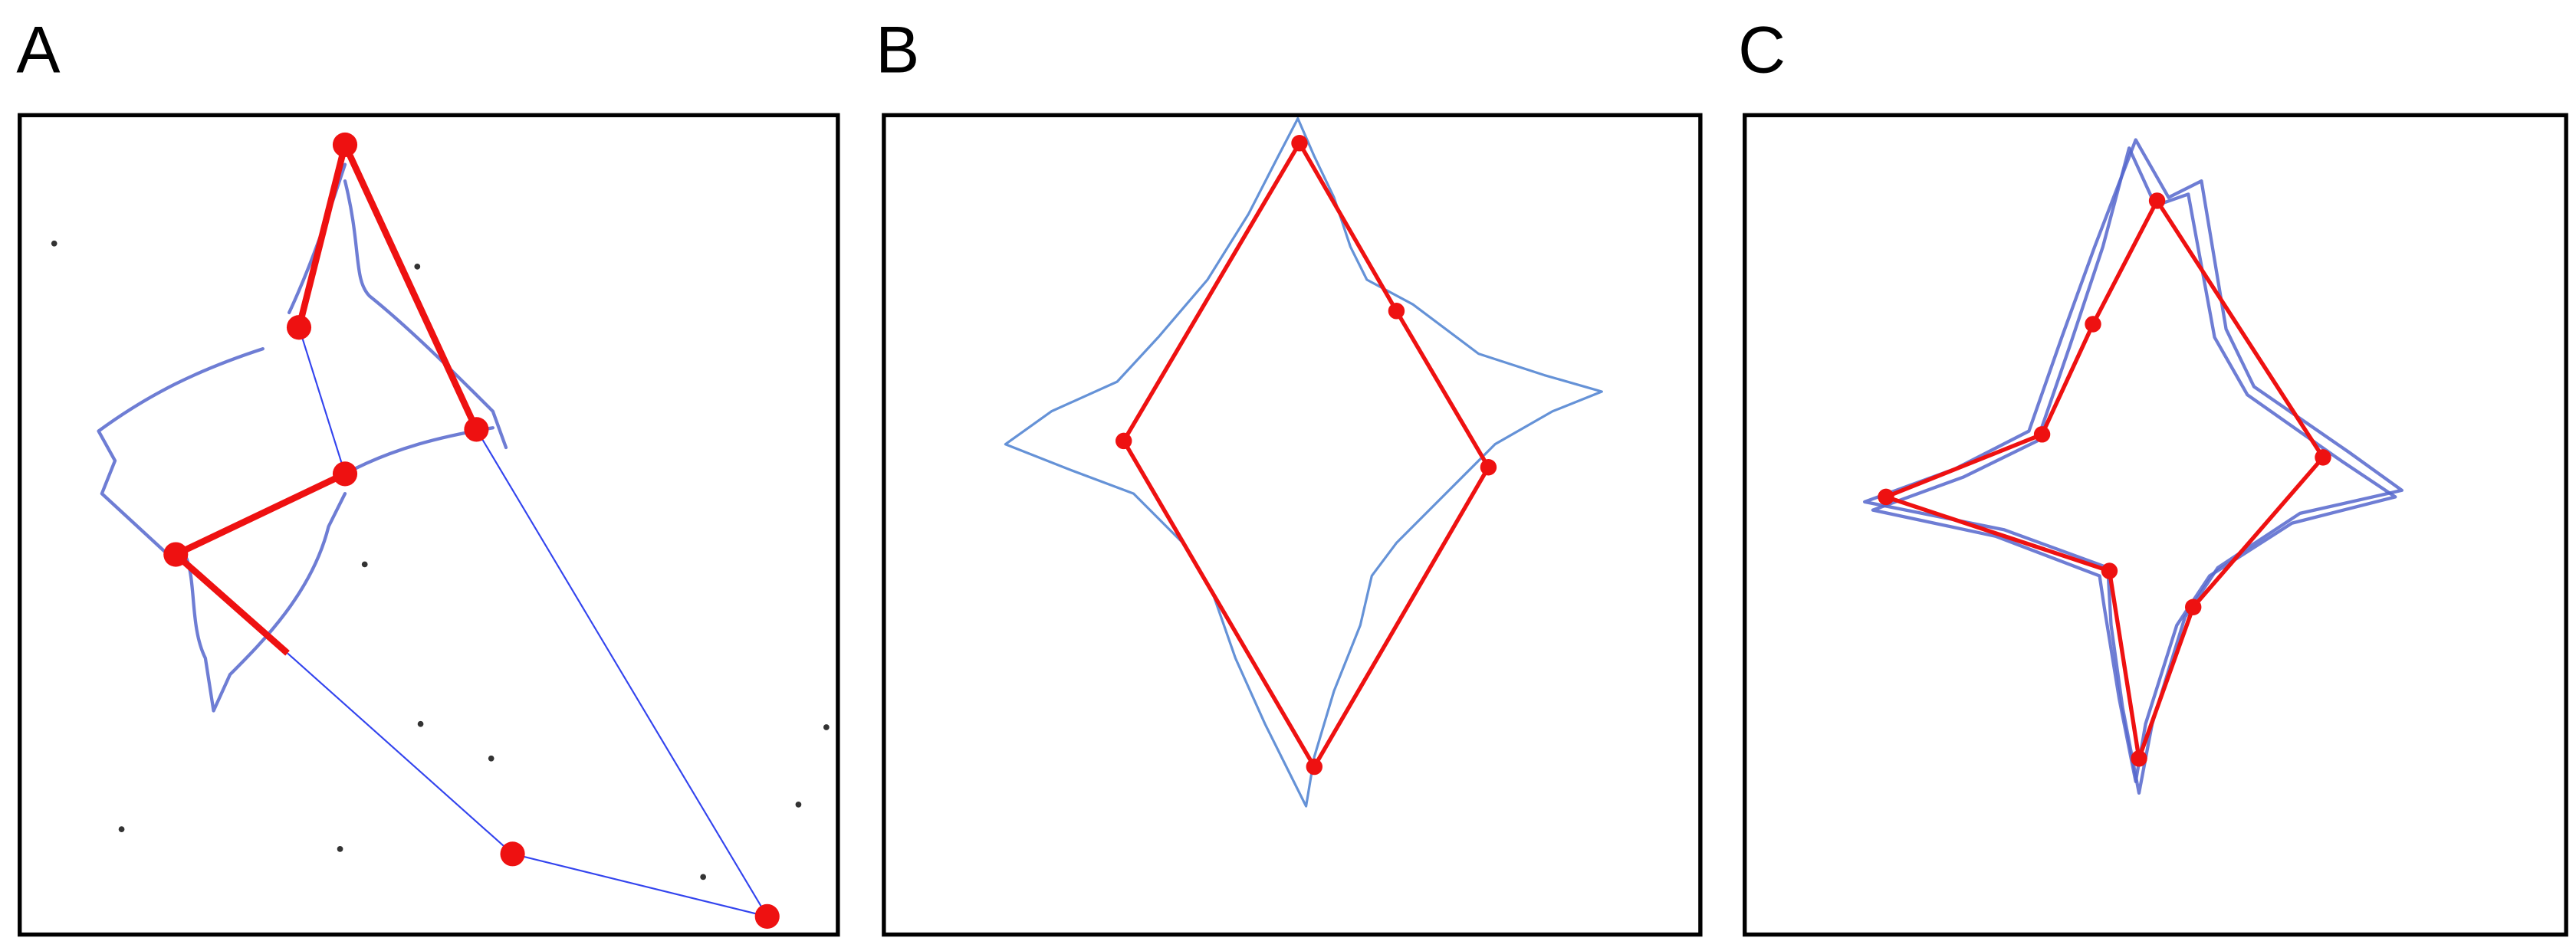 This screenshot has width=2576, height=951. I want to click on panel-label: B, so click(898, 50).